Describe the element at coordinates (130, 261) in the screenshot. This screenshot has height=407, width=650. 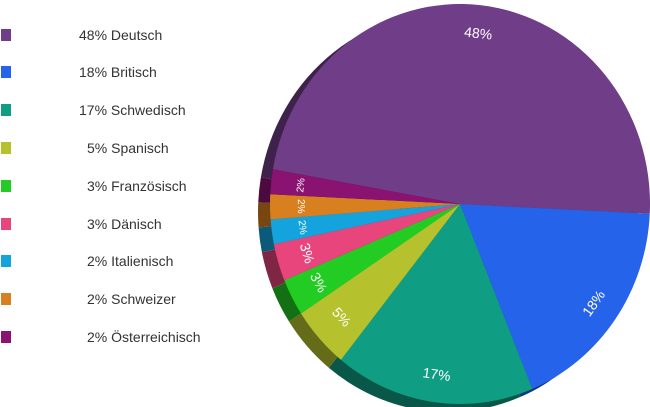
I see `legend-label: 2% Italienisch` at that location.